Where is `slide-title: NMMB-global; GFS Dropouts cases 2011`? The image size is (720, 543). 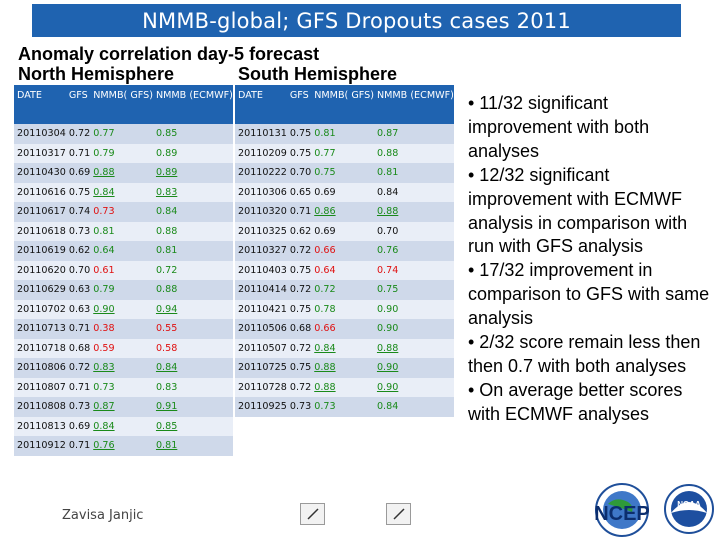
slide-title: NMMB-global; GFS Dropouts cases 2011 is located at coordinates (356, 20).